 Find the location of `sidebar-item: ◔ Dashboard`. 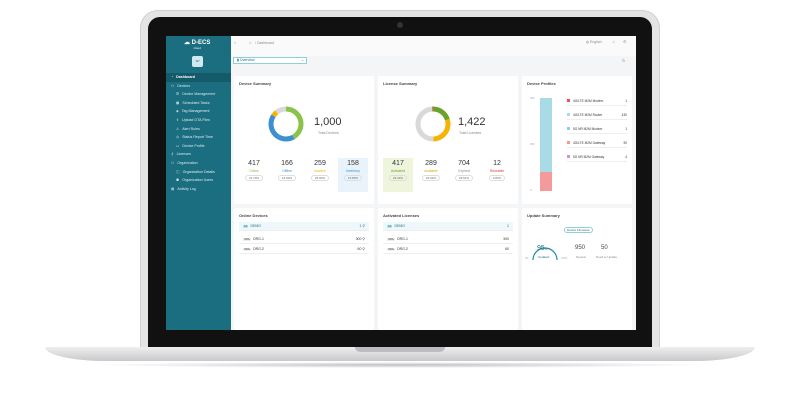

sidebar-item: ◔ Dashboard is located at coordinates (198, 77).